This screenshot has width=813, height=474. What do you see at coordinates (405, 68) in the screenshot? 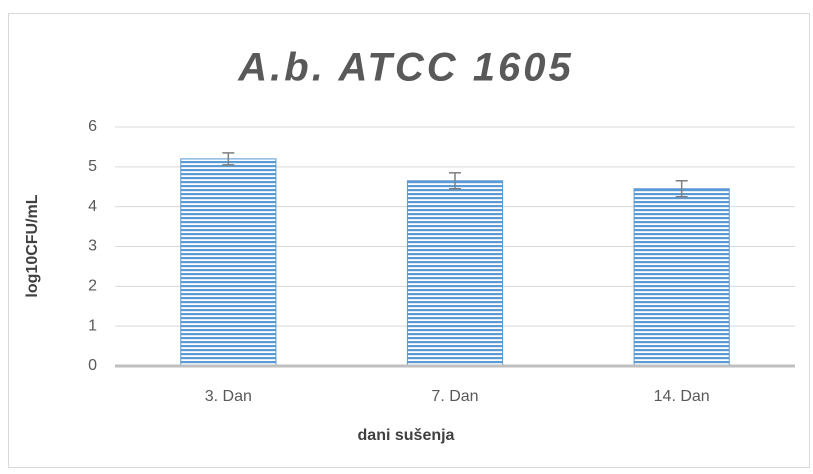
I see `chart-title: A.b. ATCC 1605` at bounding box center [405, 68].